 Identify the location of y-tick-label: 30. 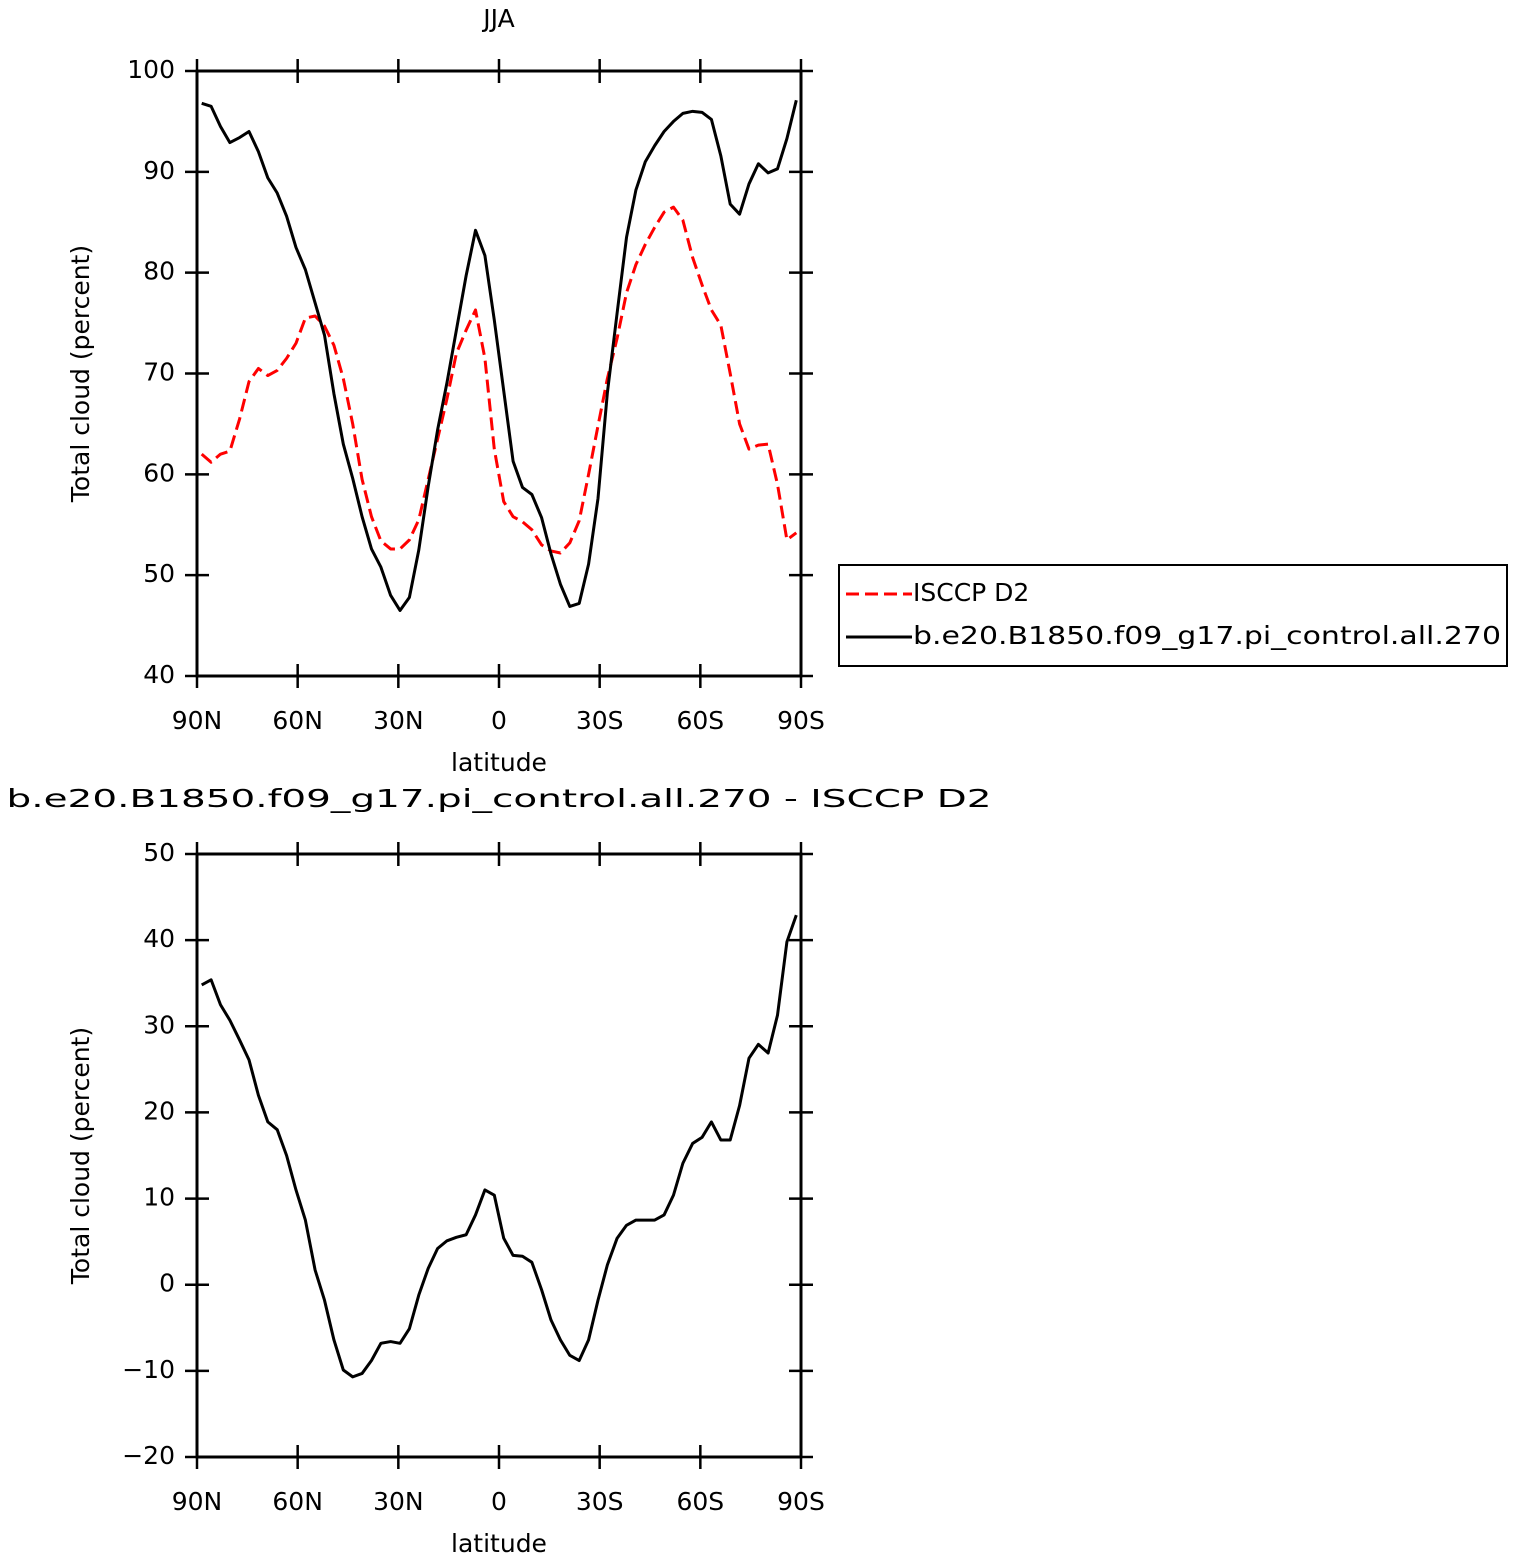
(159, 1024).